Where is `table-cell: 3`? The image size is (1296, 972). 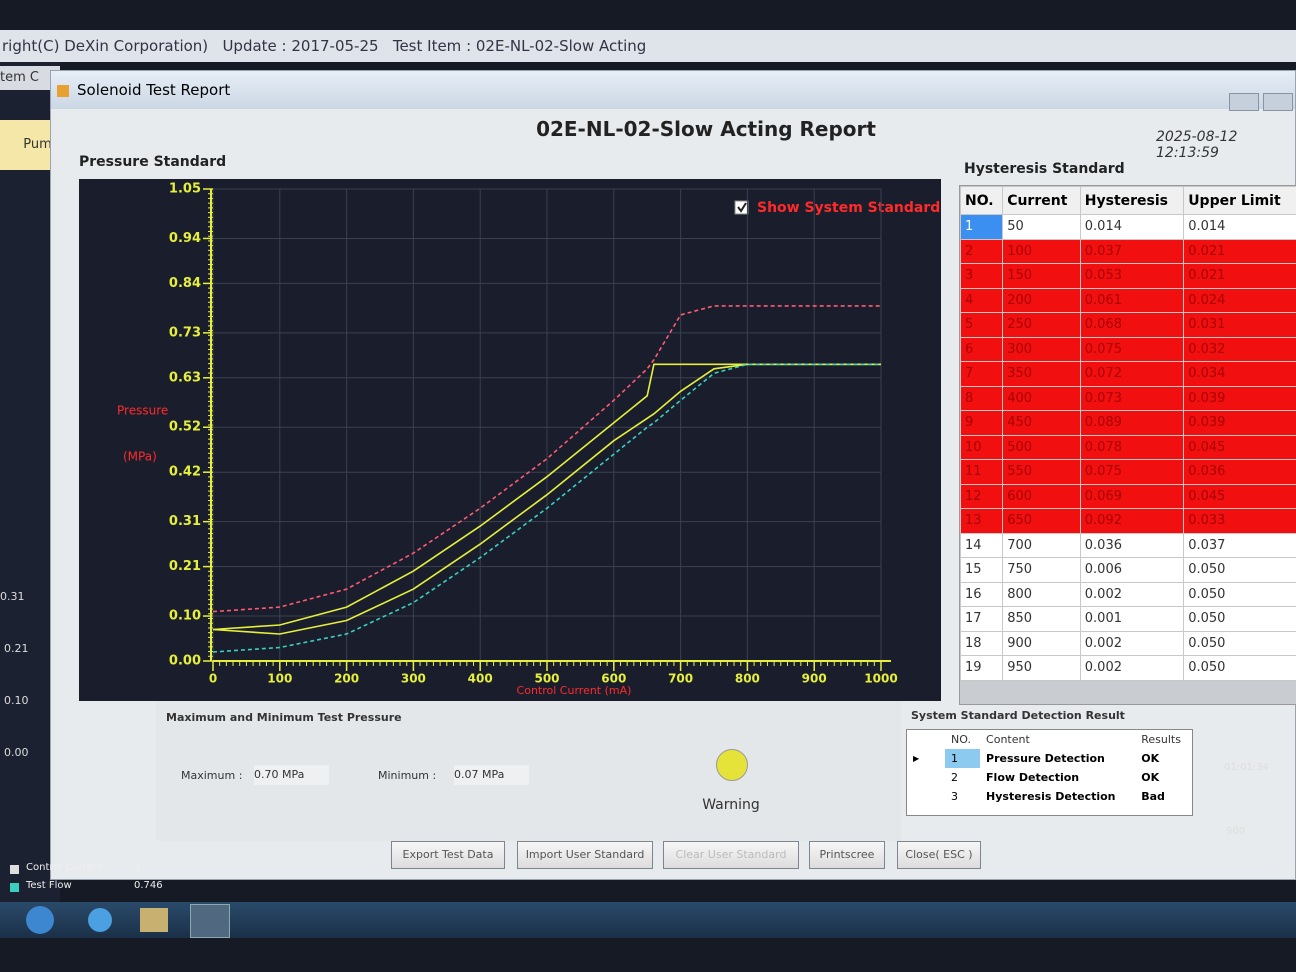
table-cell: 3 is located at coordinates (954, 796).